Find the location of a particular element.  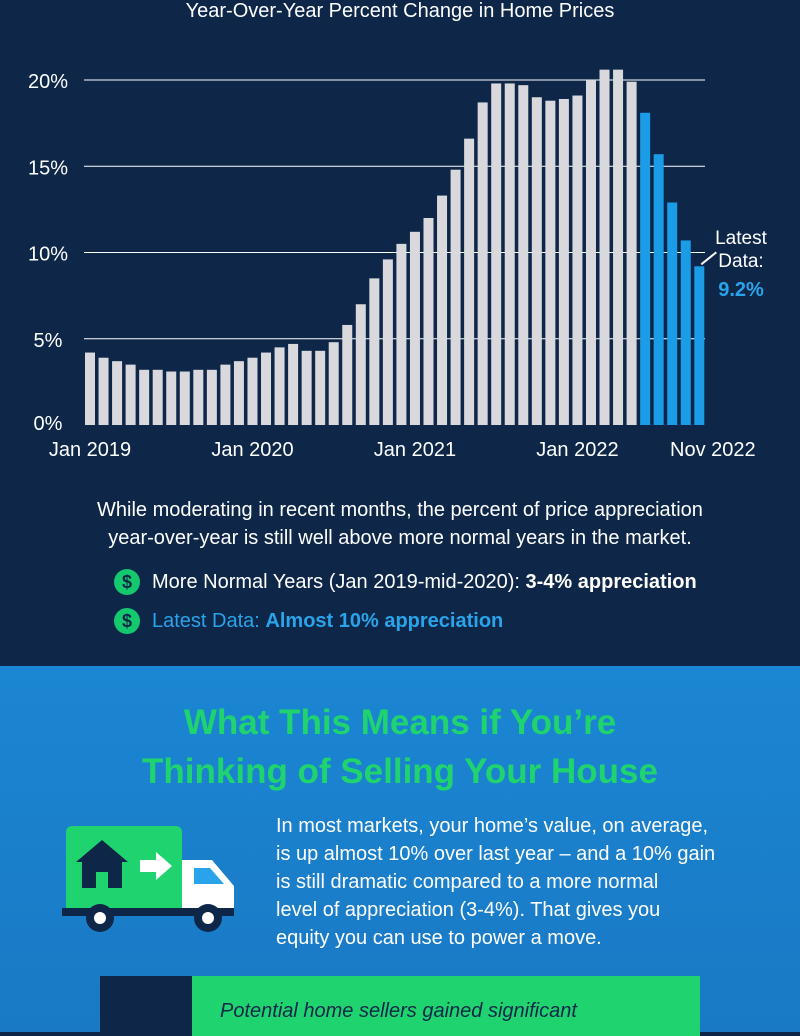

x-tick-label: Jan 2019 is located at coordinates (90, 450).